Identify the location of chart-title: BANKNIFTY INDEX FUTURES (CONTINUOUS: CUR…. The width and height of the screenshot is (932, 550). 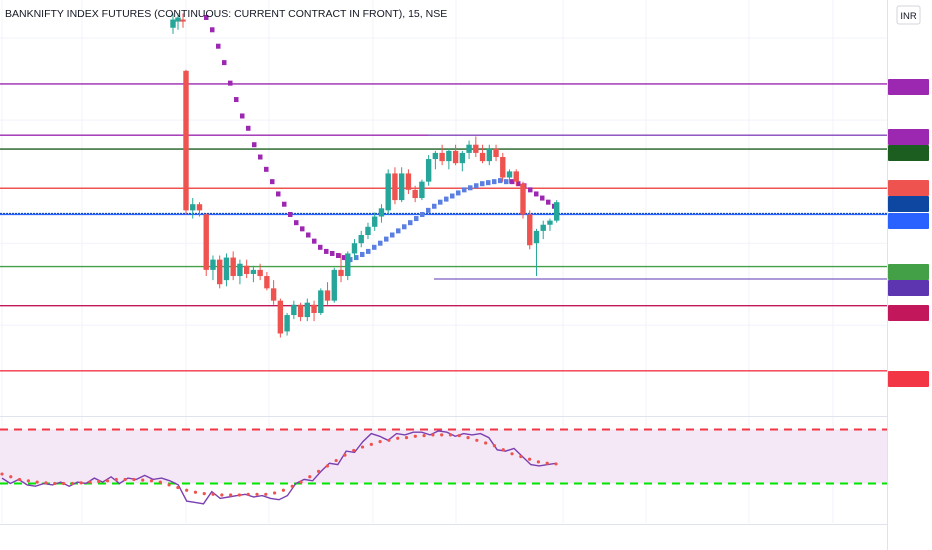
(226, 14).